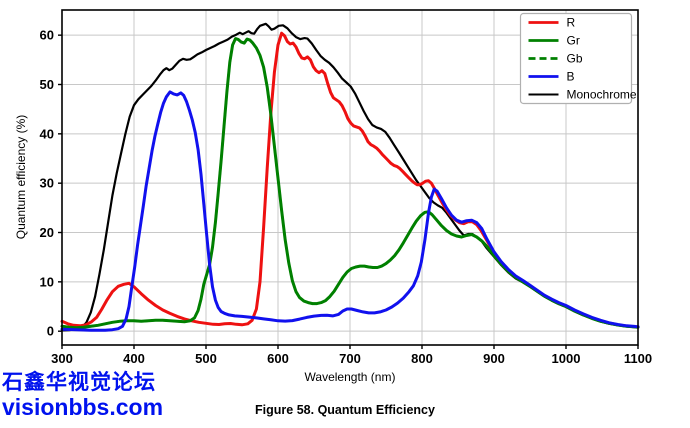  Describe the element at coordinates (206, 358) in the screenshot. I see `x-tick-label-500: 500` at that location.